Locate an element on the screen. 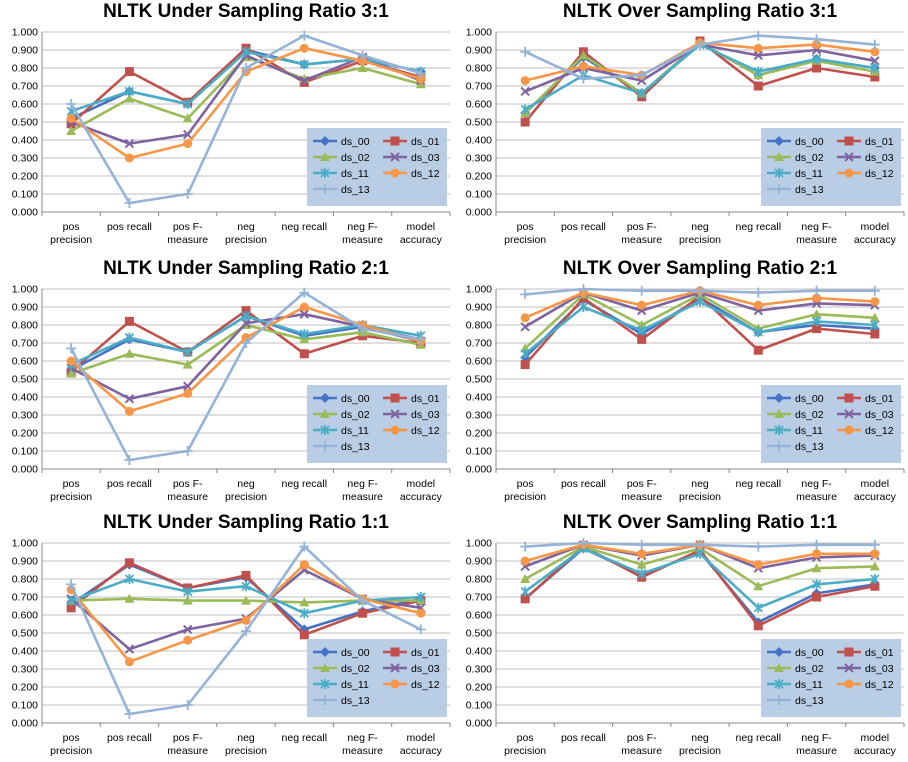  chart-title: NLTK Under Sampling Ratio 3:1 is located at coordinates (246, 11).